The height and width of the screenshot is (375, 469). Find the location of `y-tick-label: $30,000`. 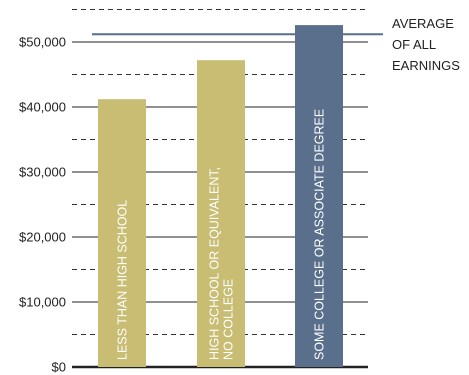

y-tick-label: $30,000 is located at coordinates (42, 172).